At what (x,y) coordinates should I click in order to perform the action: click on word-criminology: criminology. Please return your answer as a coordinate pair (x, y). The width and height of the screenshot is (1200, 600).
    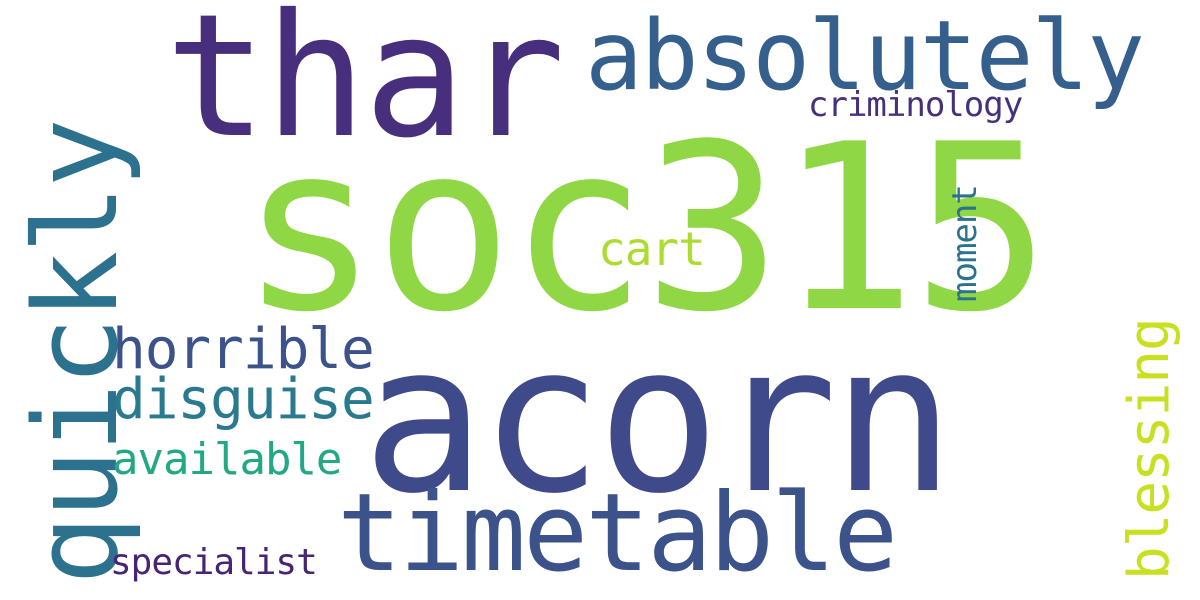
    Looking at the image, I should click on (915, 105).